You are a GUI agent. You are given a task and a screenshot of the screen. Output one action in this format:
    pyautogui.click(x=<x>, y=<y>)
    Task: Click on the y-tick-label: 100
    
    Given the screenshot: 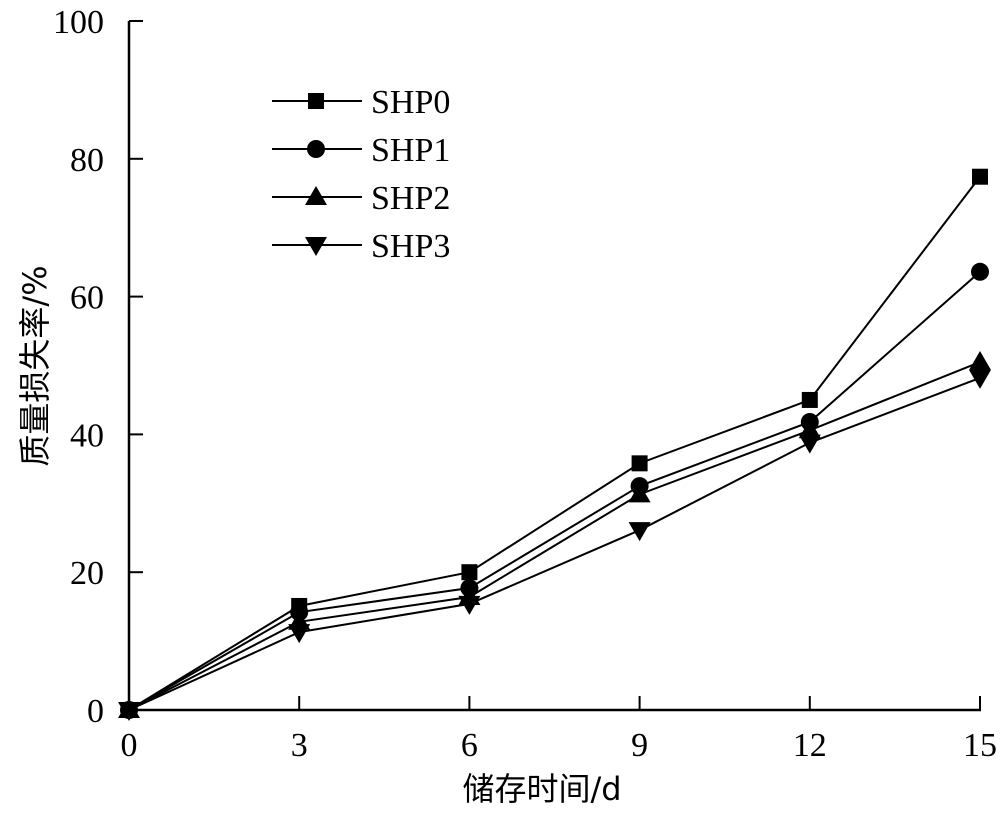 What is the action you would take?
    pyautogui.click(x=78, y=22)
    